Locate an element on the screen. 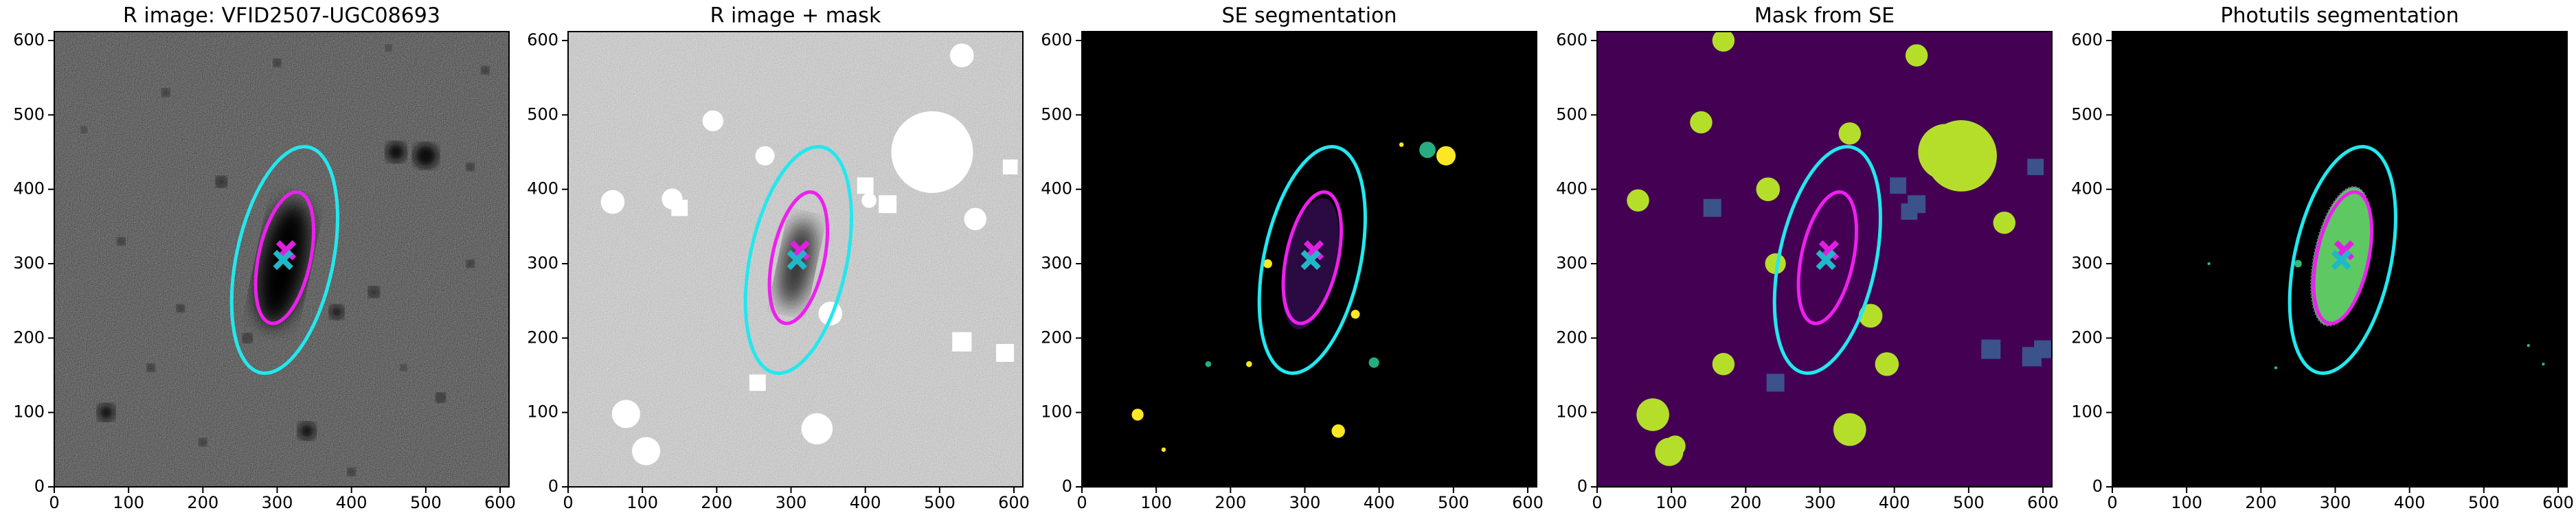  x-tick-label: 500 is located at coordinates (1969, 502).